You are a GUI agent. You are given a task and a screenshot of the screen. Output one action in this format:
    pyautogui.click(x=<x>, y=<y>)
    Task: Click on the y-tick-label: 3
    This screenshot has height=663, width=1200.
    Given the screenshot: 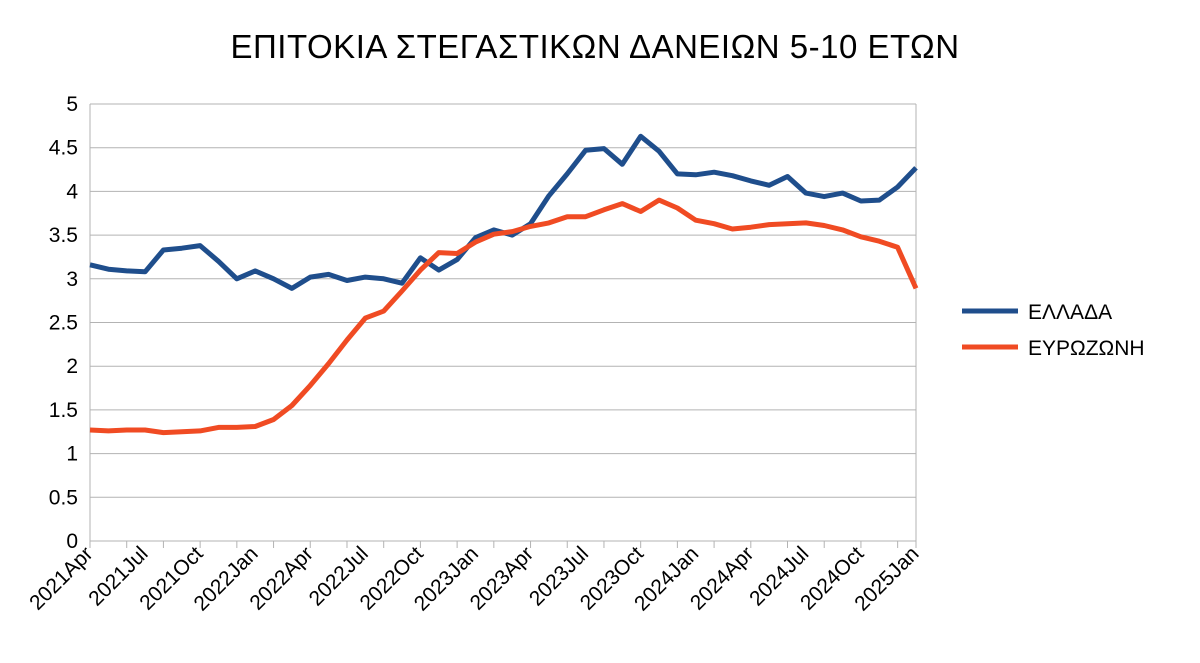 What is the action you would take?
    pyautogui.click(x=72, y=279)
    